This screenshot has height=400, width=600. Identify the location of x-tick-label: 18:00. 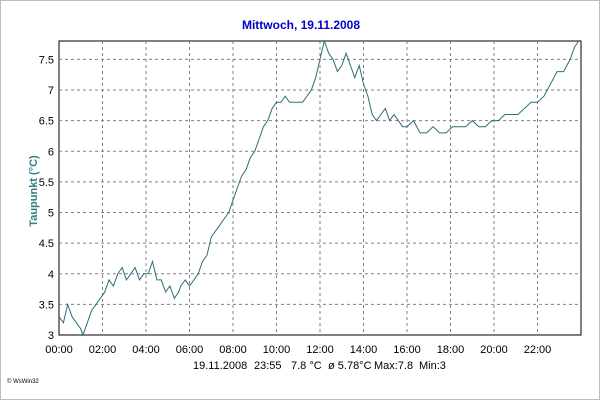
(451, 350).